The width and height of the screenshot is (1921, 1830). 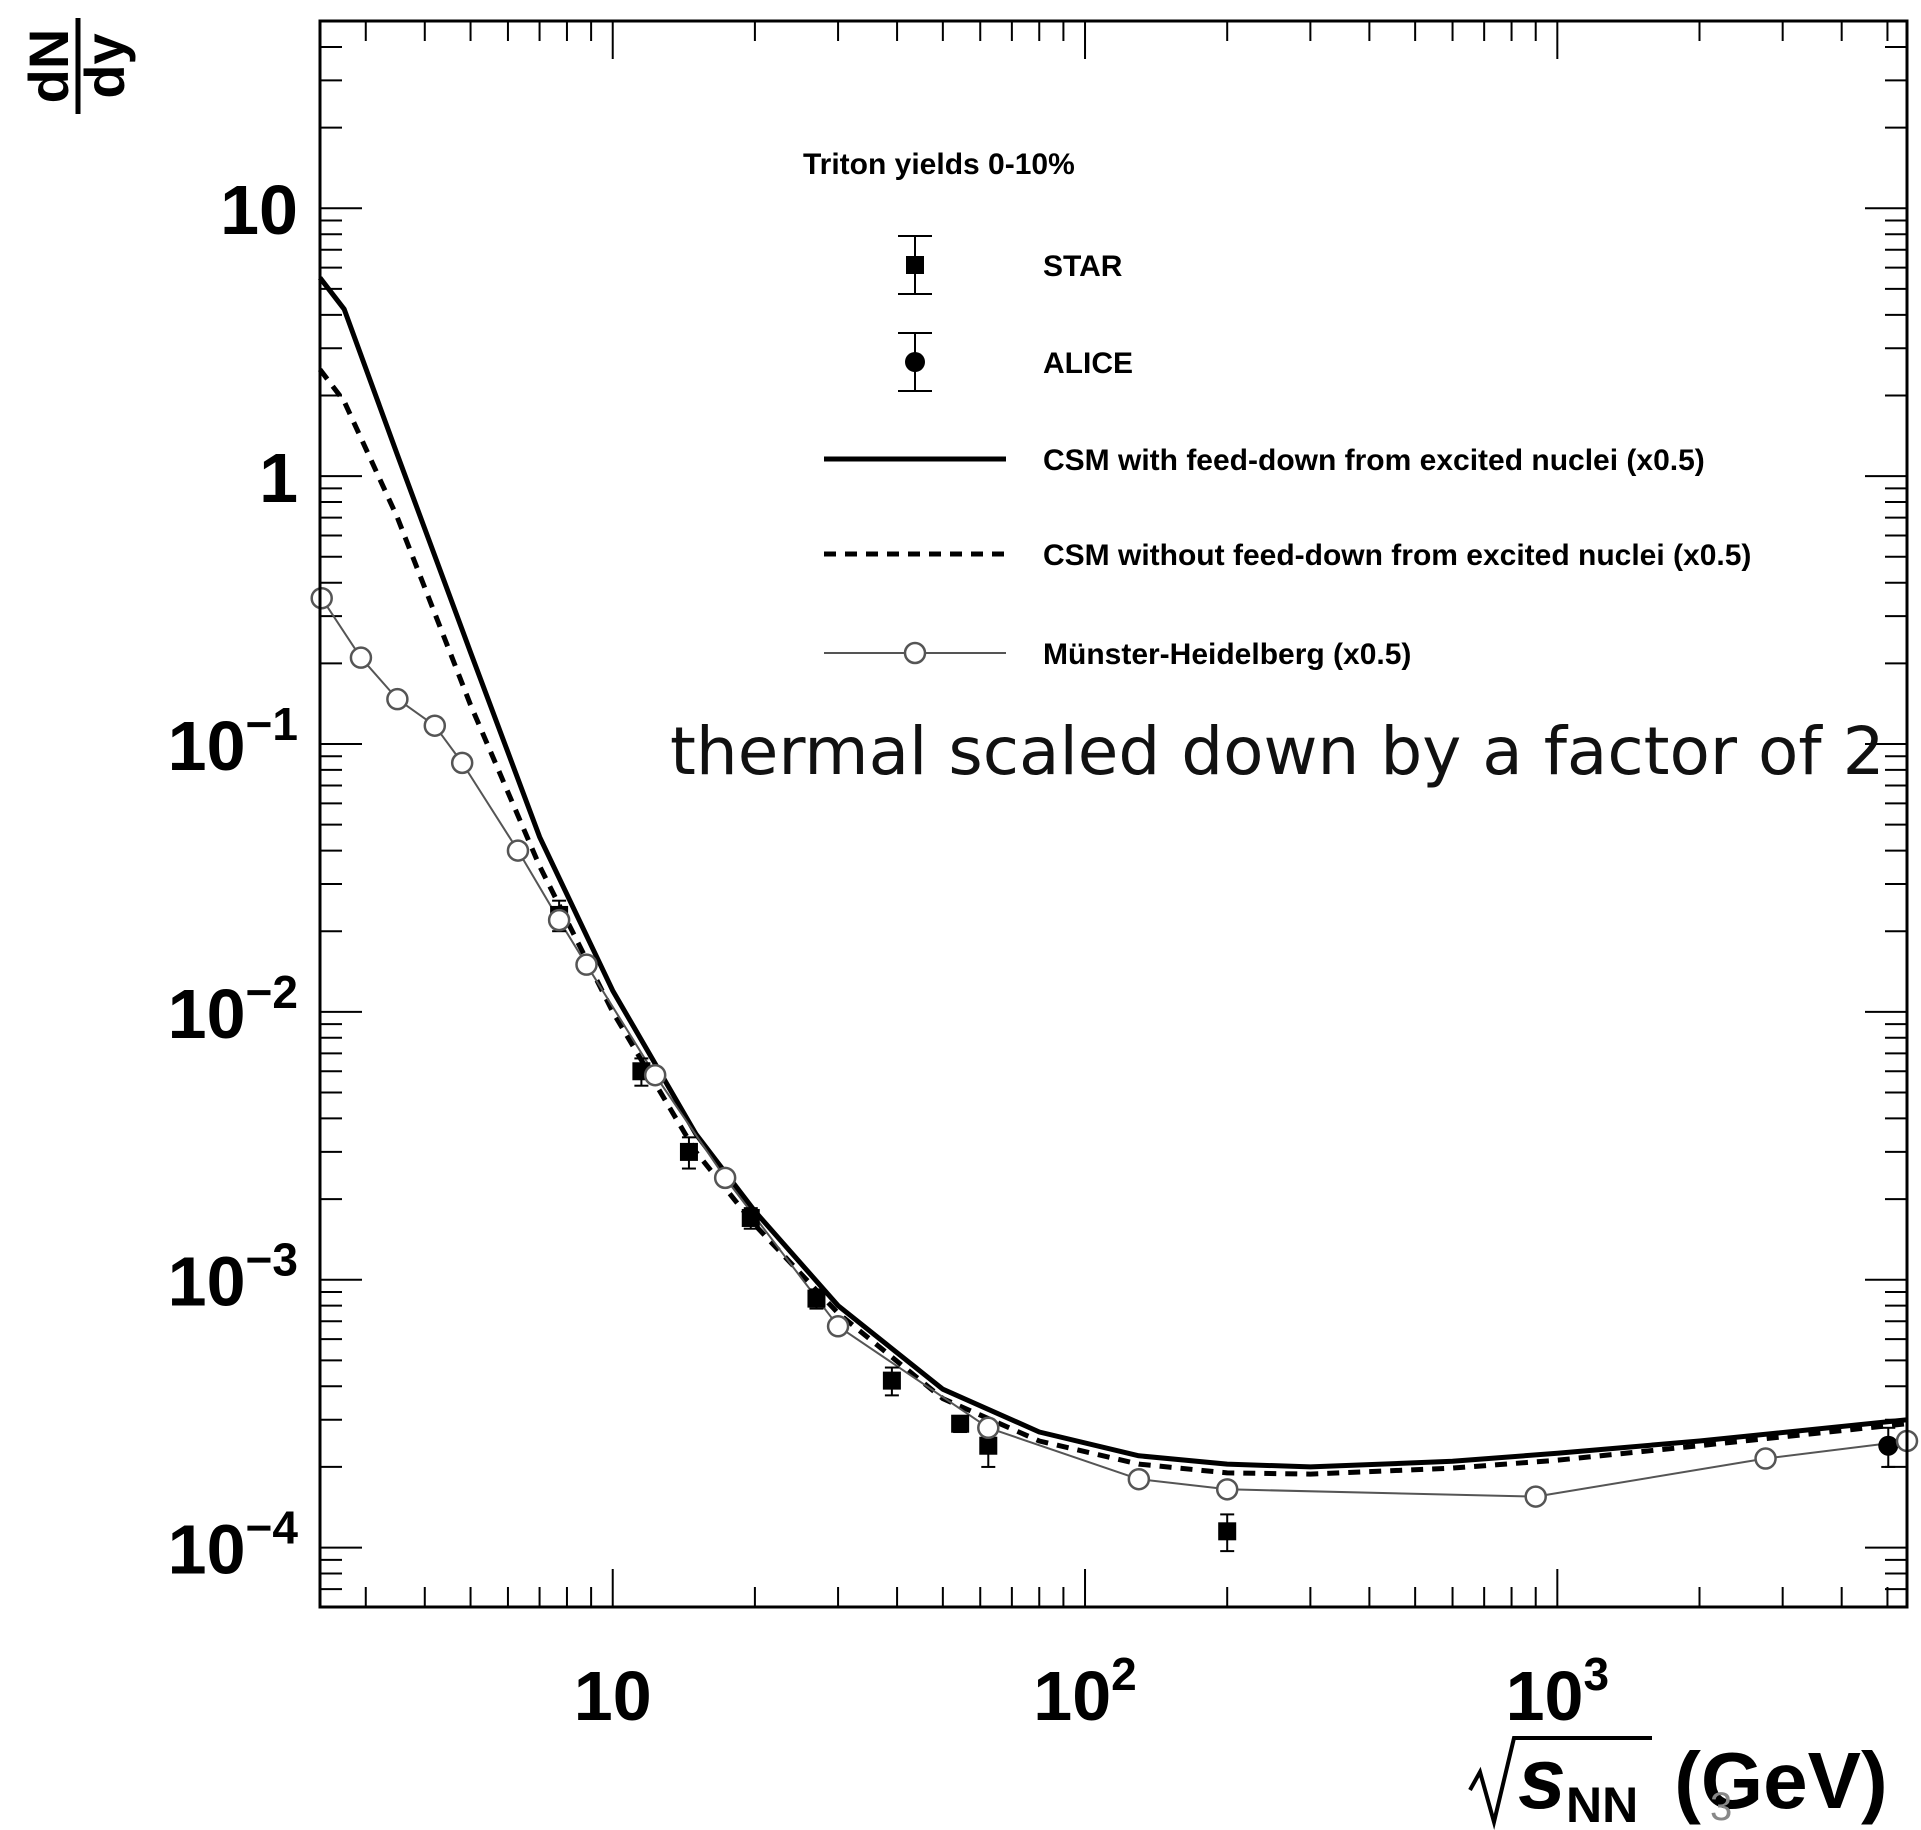 I want to click on x-tick-label: 10³, so click(x=1557, y=1691).